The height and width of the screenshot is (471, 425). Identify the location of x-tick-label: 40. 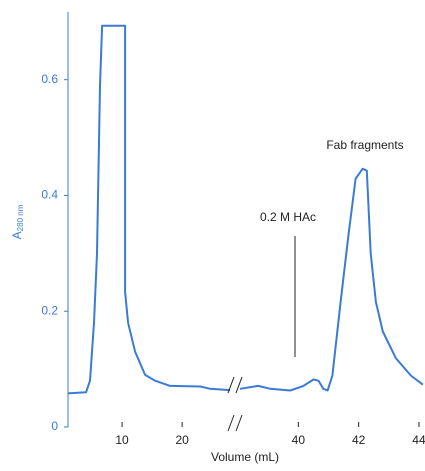
(299, 440).